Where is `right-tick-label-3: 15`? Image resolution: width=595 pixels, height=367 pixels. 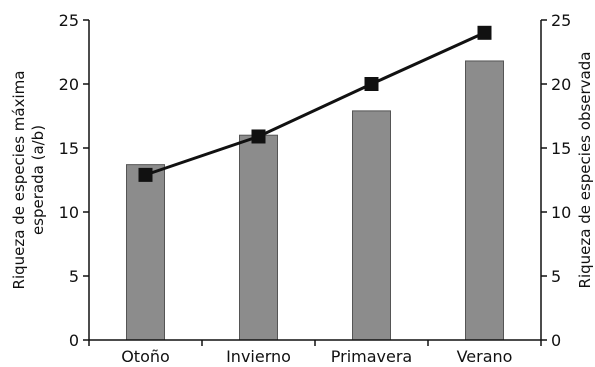
right-tick-label-3: 15 is located at coordinates (561, 148).